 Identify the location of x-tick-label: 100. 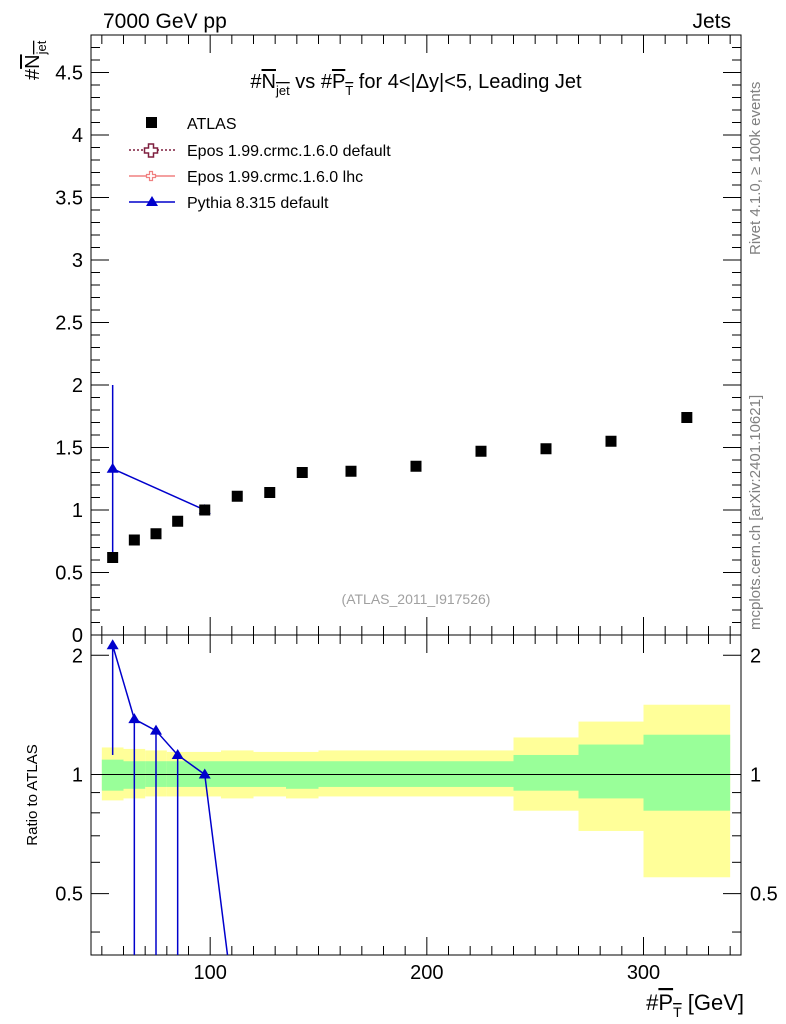
(209, 973).